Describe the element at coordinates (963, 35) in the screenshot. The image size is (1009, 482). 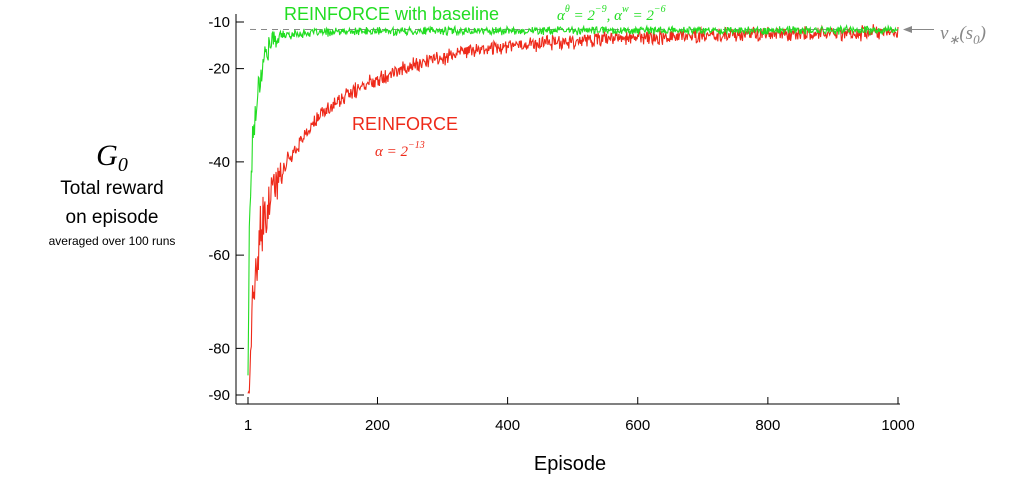
I see `reference-label: v∗(s0)` at that location.